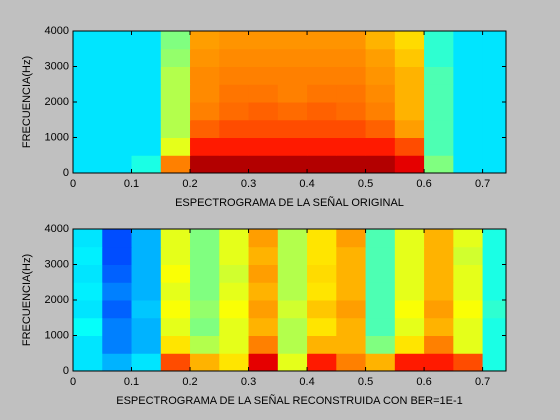 This screenshot has height=420, width=560. I want to click on y-tick-label: 1000, so click(57, 335).